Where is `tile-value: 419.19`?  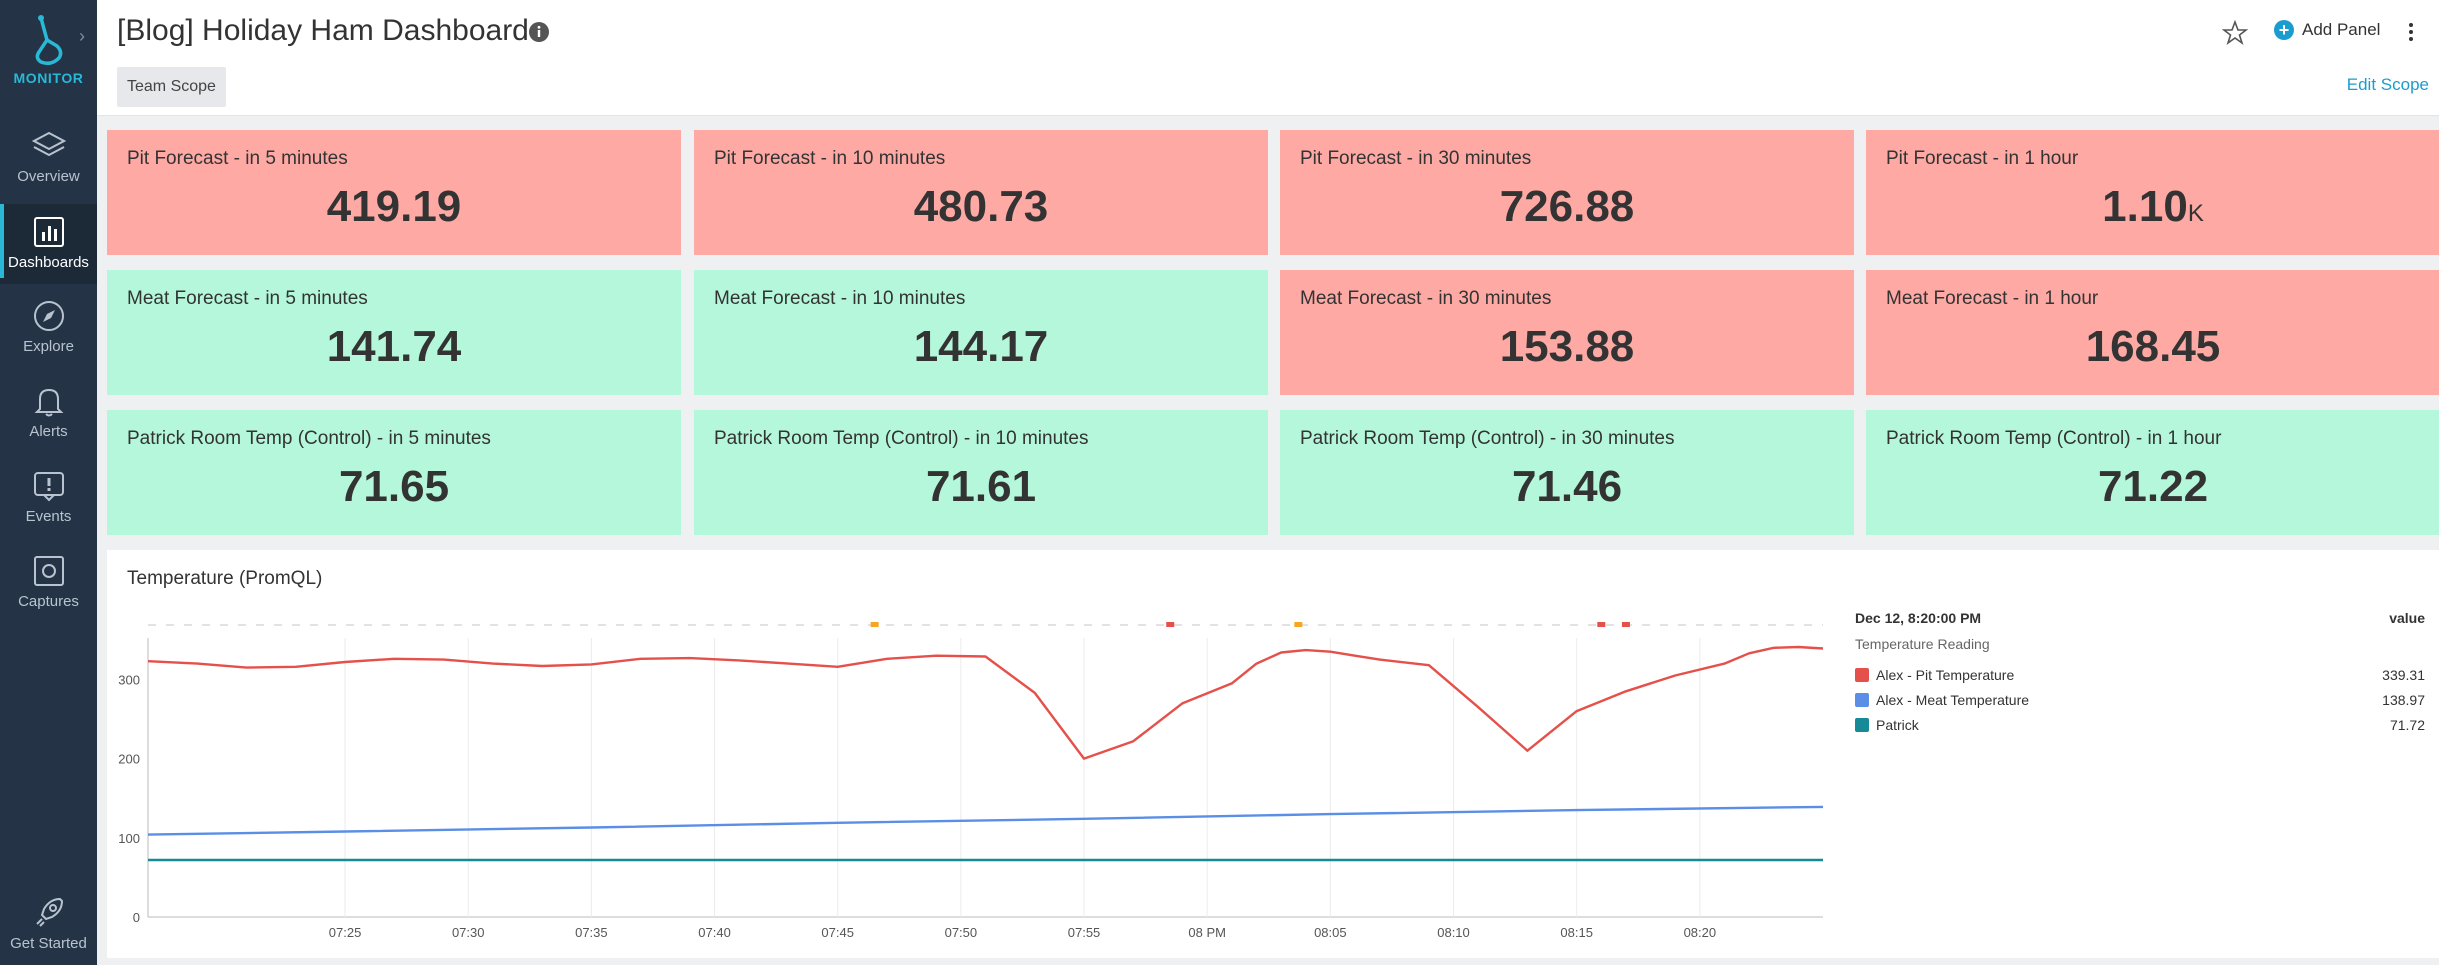 tile-value: 419.19 is located at coordinates (394, 207).